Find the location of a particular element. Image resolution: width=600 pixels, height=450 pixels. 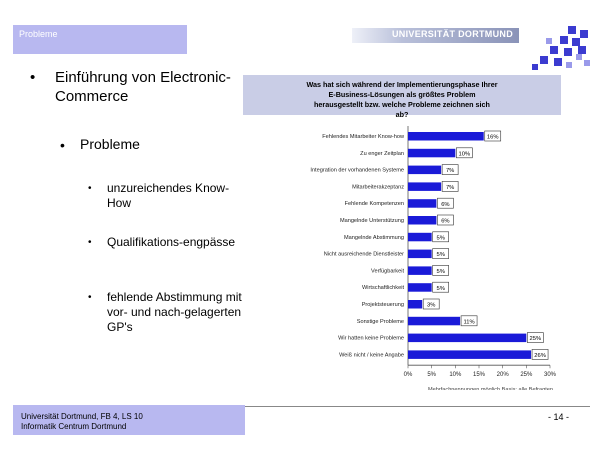

chart-title: E-Business-Lösungen als größtes Problem is located at coordinates (402, 94).